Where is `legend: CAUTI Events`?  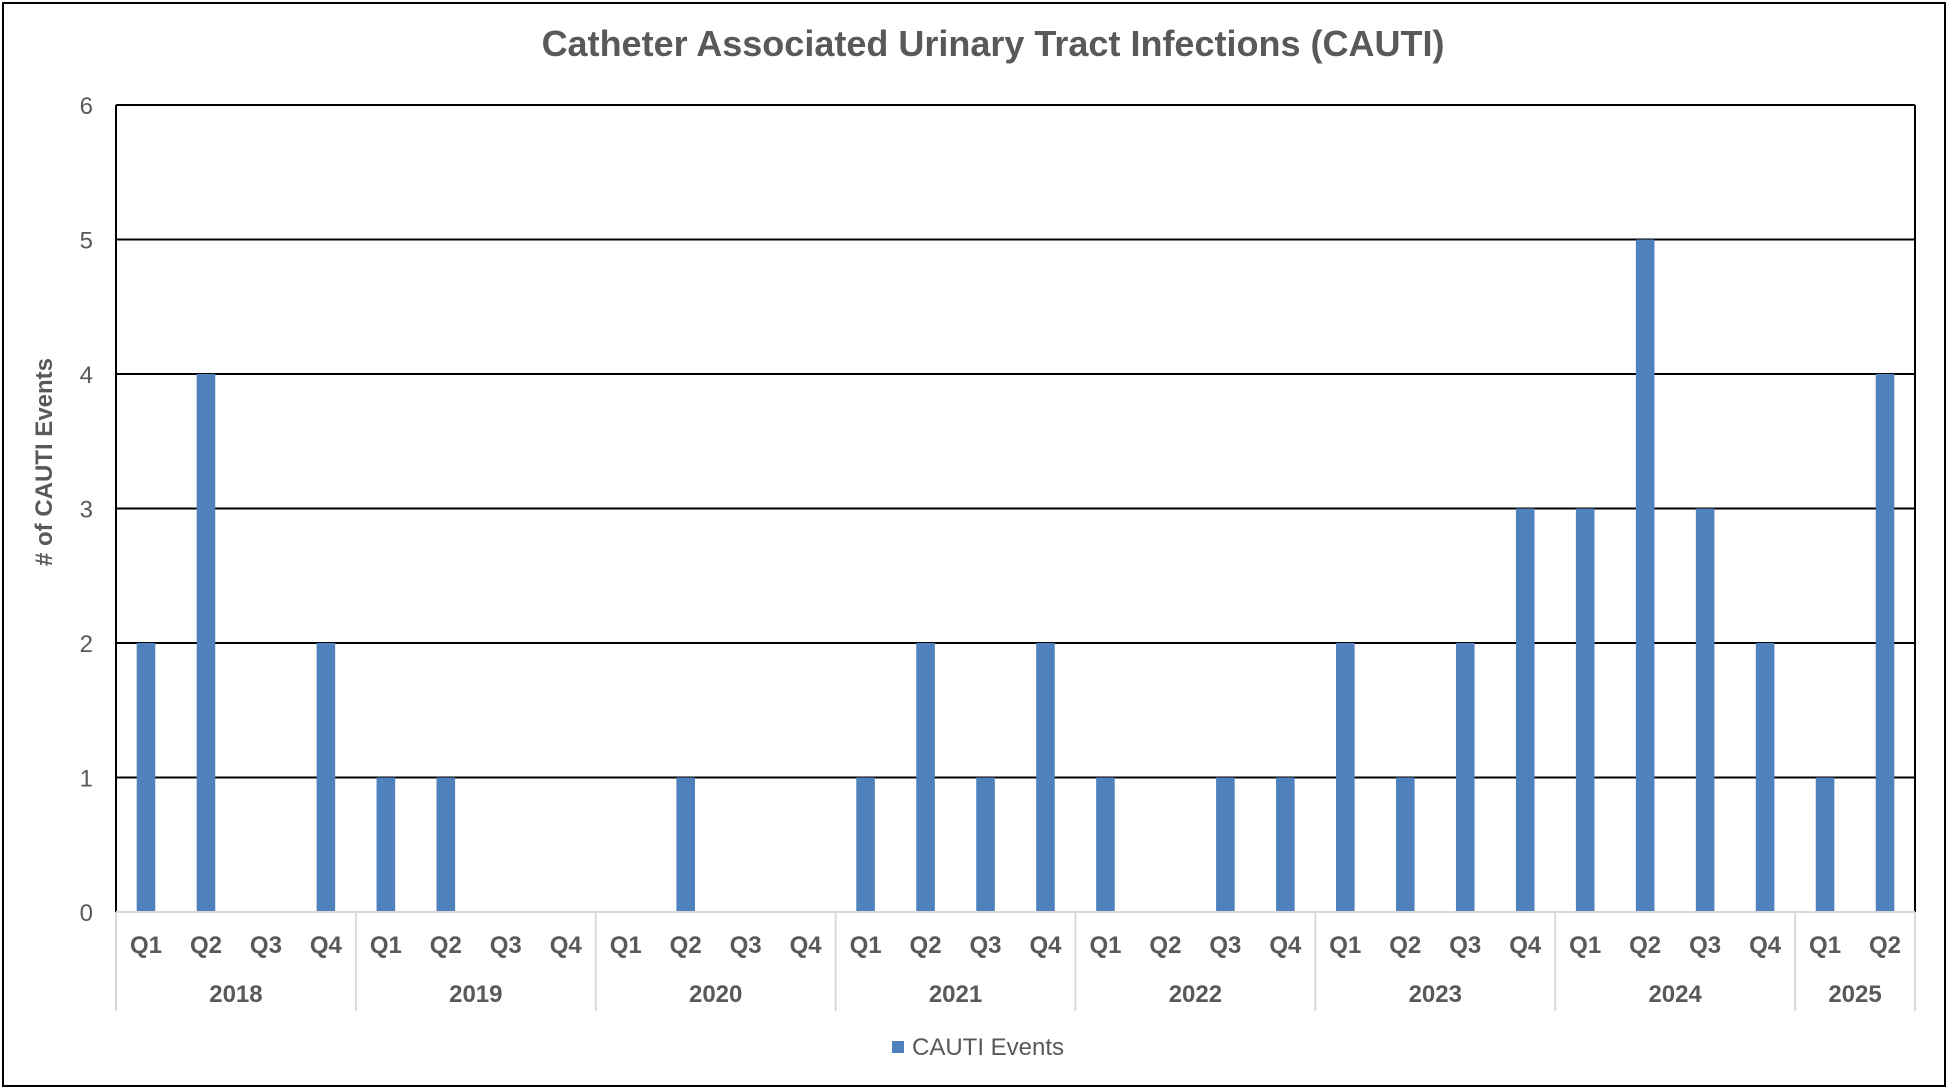
legend: CAUTI Events is located at coordinates (978, 1047).